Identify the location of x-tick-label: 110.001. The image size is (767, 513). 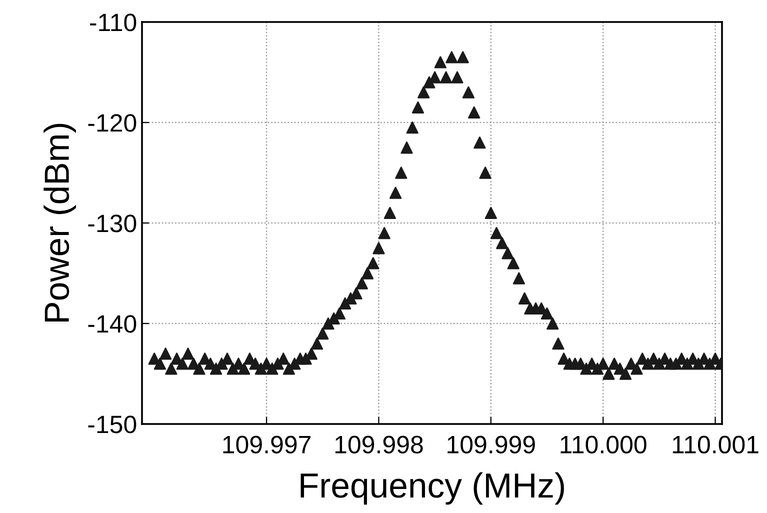
(715, 445).